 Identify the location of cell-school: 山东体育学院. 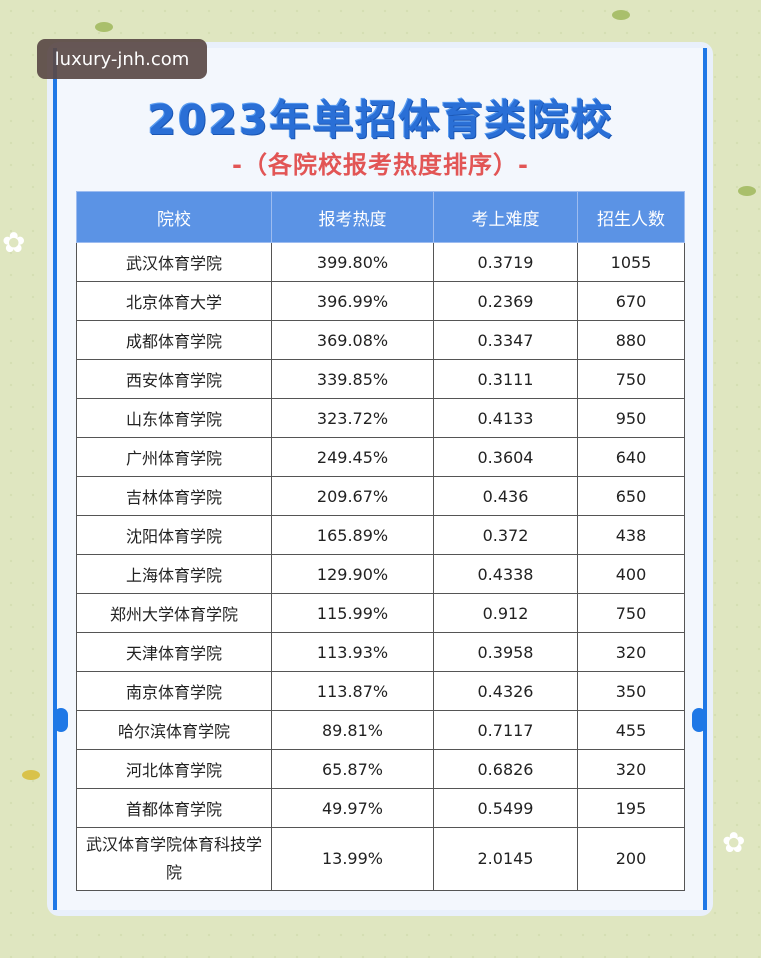
(174, 418).